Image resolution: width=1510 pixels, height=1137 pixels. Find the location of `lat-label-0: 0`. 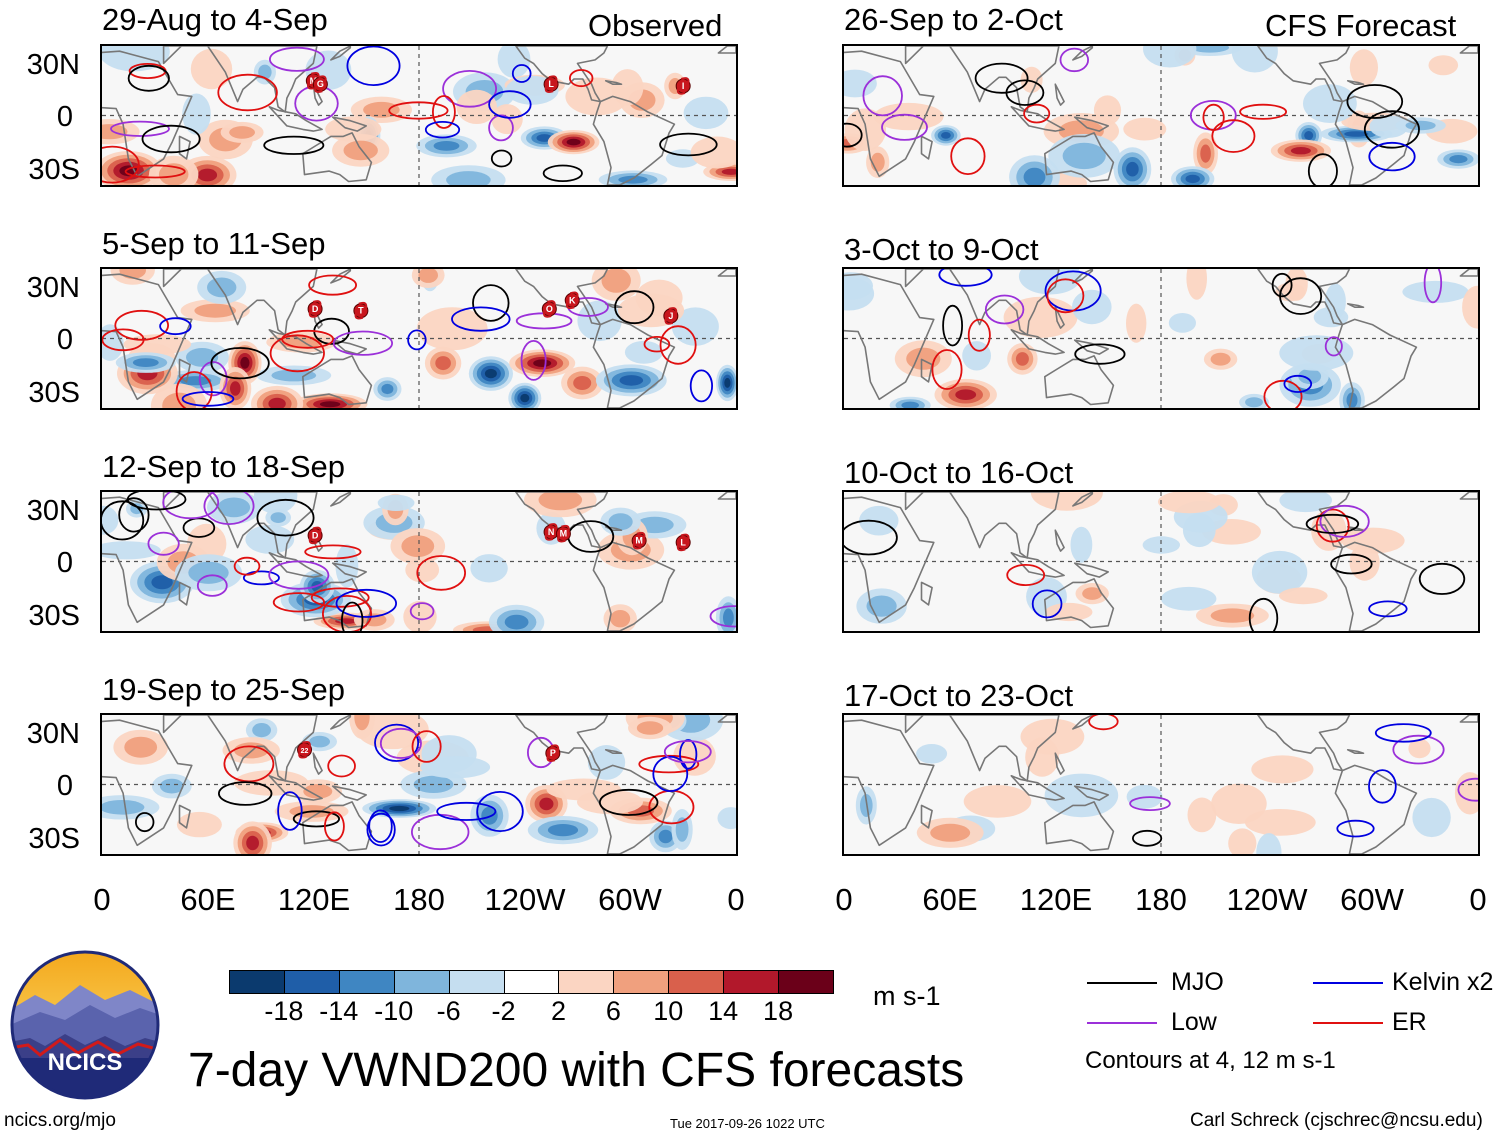

lat-label-0: 0 is located at coordinates (64, 786).